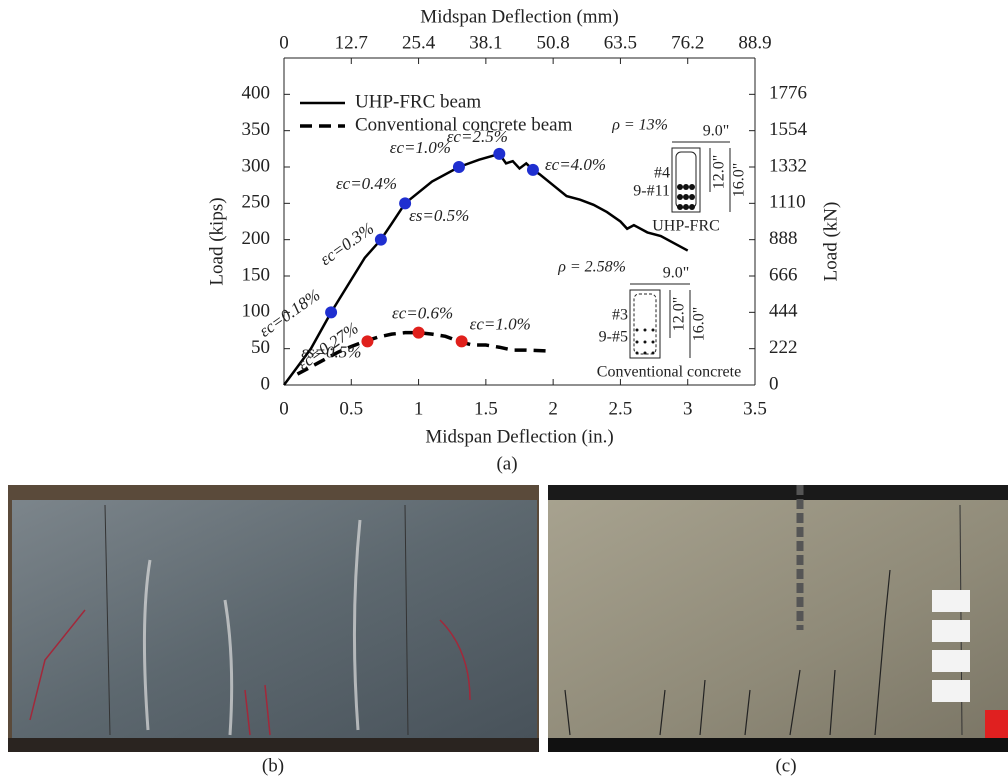 This screenshot has width=1008, height=782. I want to click on x-tick-label: 2.5, so click(621, 408).